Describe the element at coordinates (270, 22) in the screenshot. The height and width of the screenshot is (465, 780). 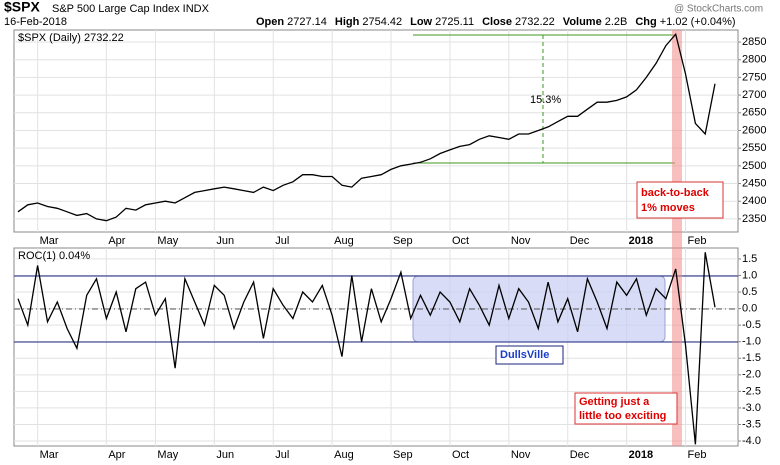
I see `quote-label: Open` at that location.